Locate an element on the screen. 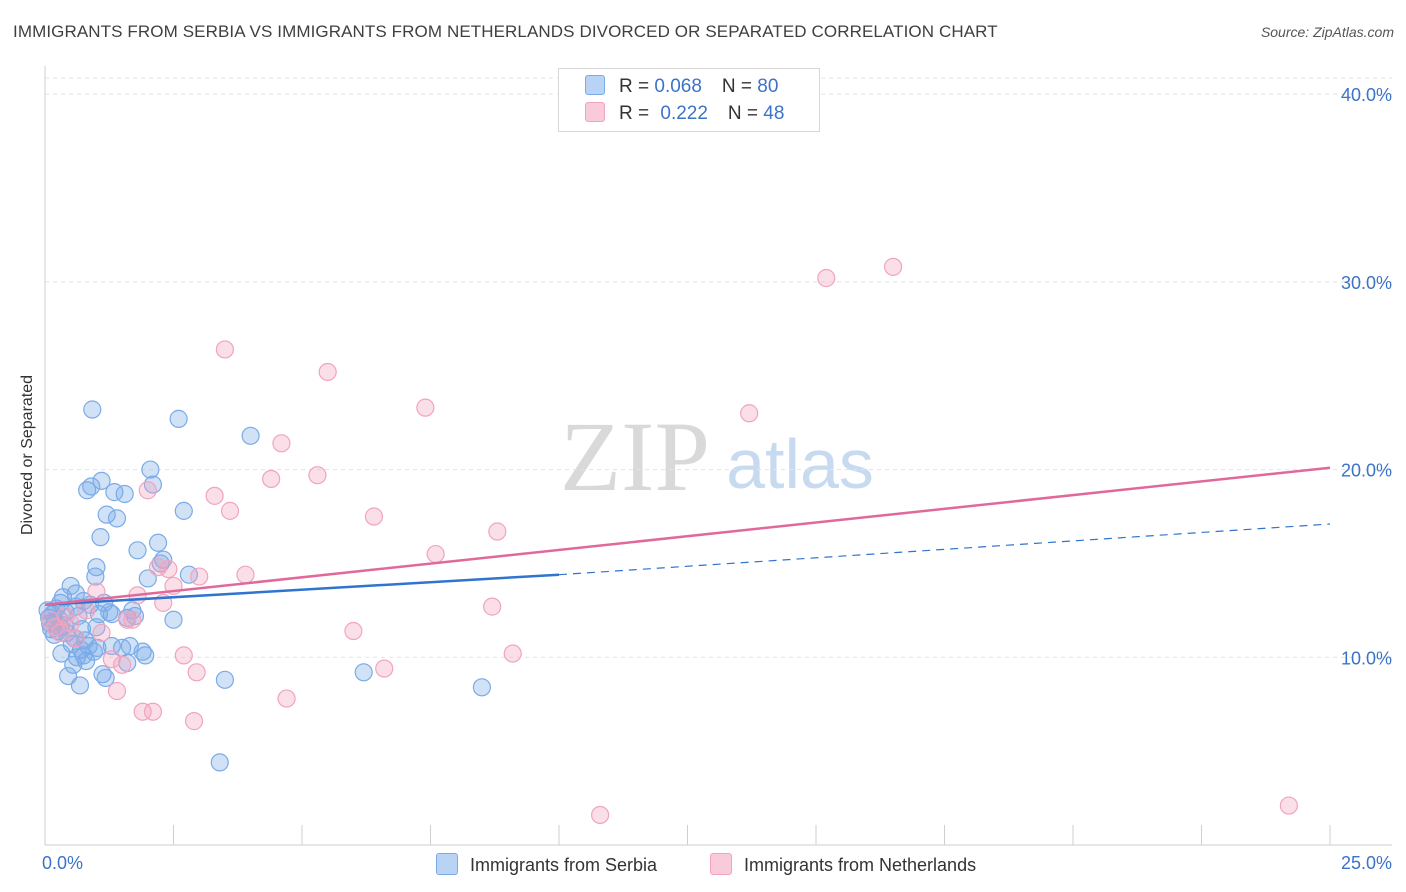 The image size is (1406, 892). legend-r-value-serbia: 0.068 is located at coordinates (678, 86).